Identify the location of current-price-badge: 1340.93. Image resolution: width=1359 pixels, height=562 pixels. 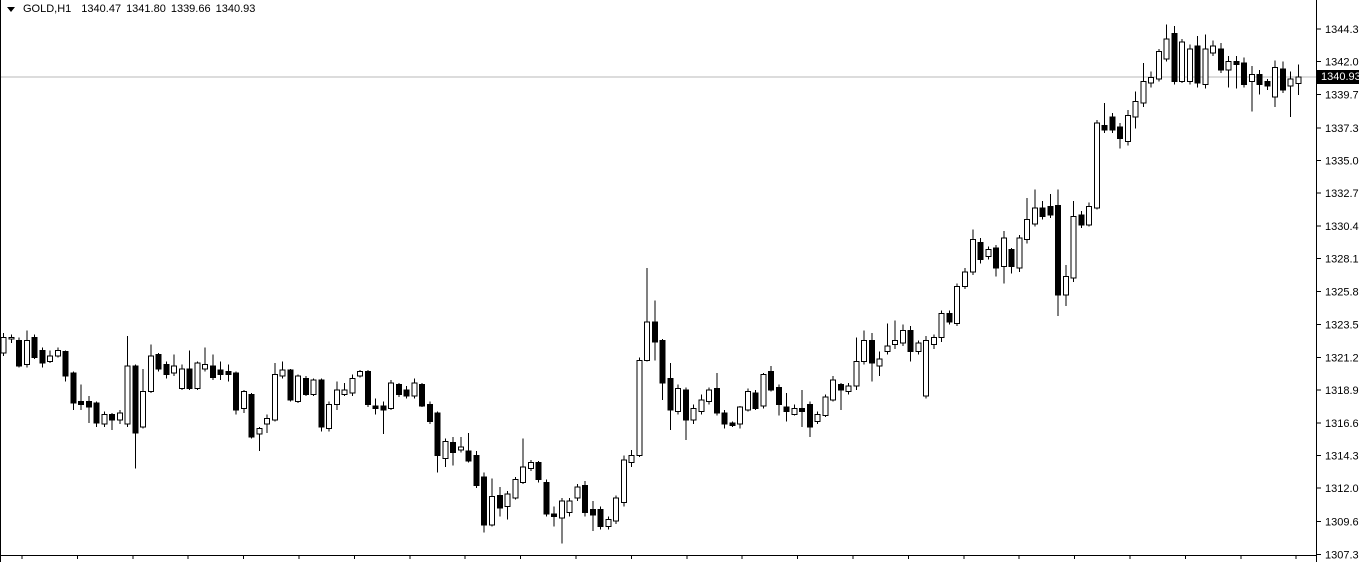
(1338, 77).